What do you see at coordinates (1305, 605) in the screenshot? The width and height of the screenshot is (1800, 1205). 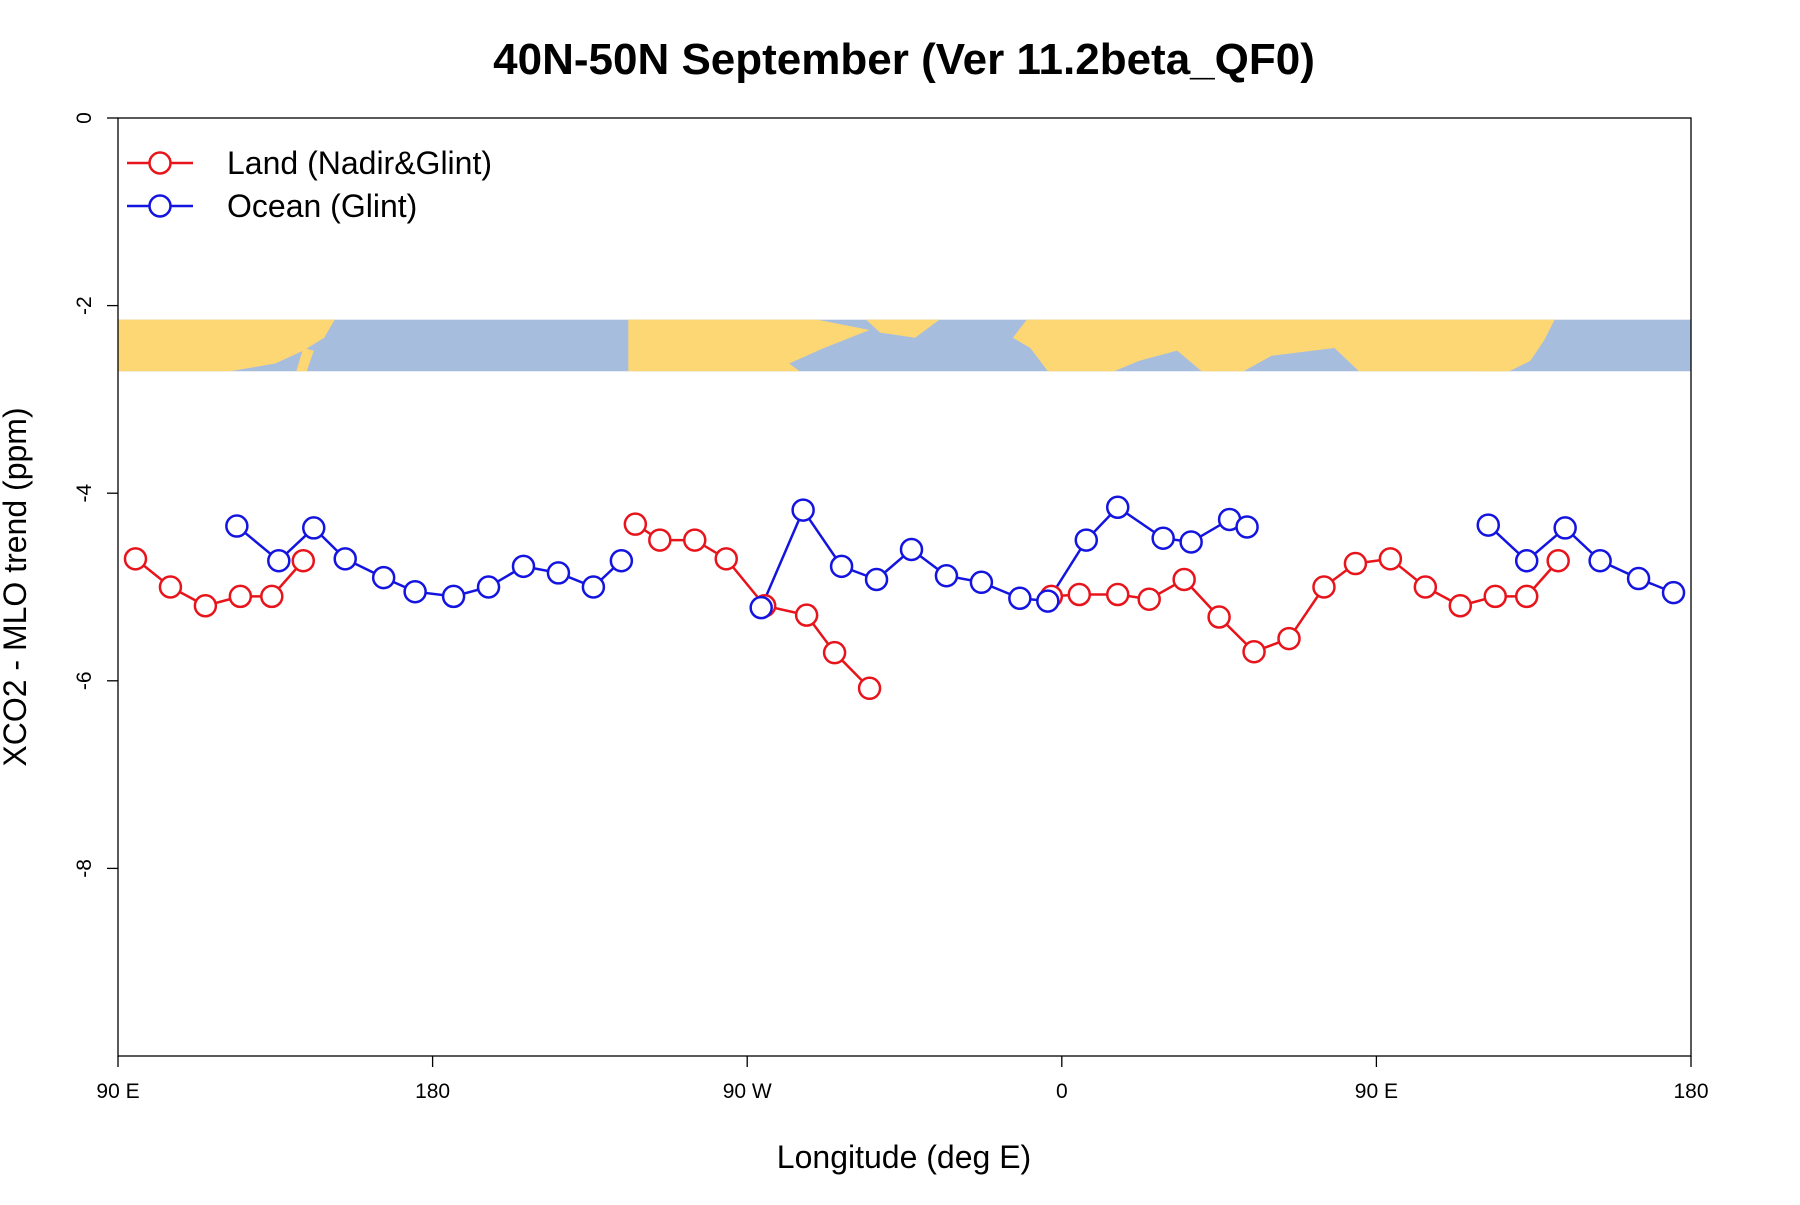 I see `land-series-line` at bounding box center [1305, 605].